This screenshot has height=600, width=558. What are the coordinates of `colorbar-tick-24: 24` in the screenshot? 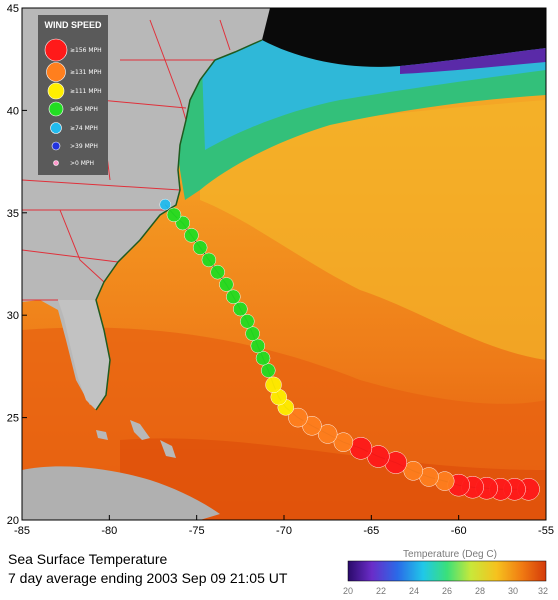 It's located at (414, 591).